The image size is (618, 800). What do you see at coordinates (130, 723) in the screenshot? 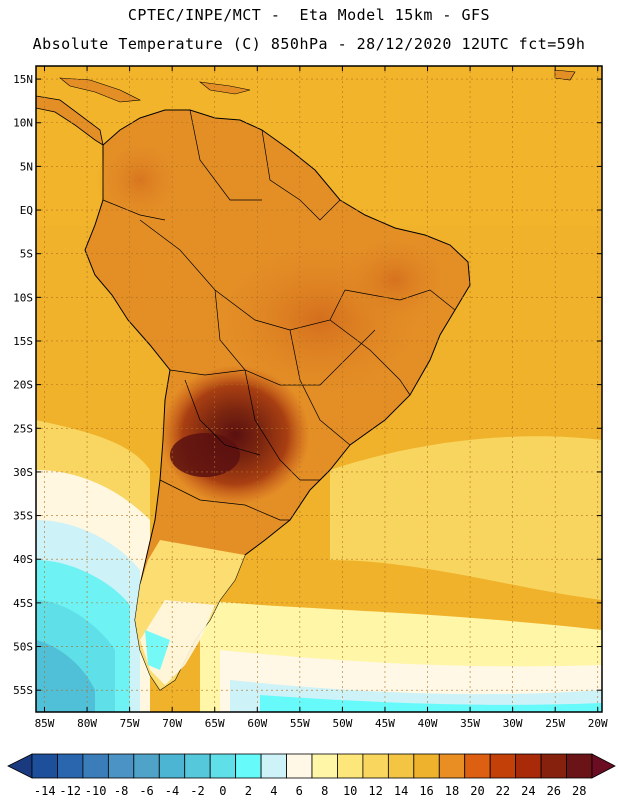
I see `longitude-label: 75W` at bounding box center [130, 723].